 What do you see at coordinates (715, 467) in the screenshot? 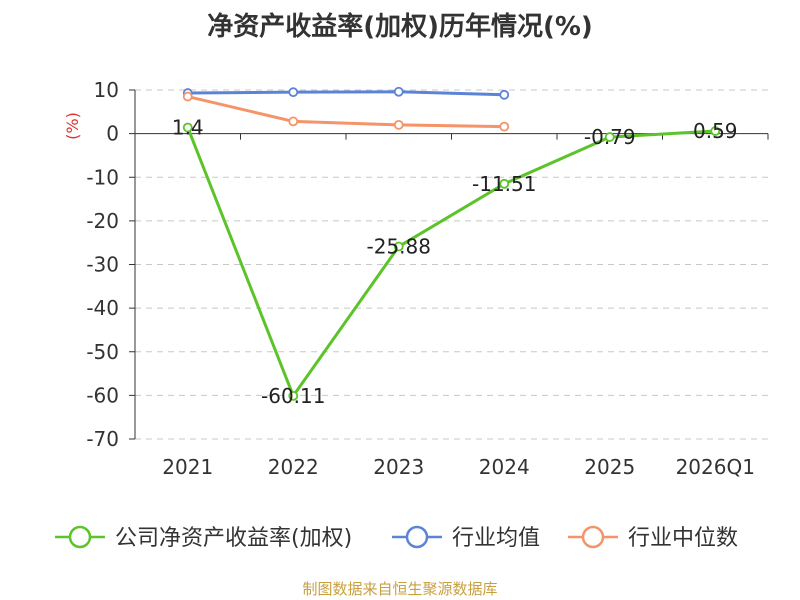
I see `x-tick-label: 2026Q1` at bounding box center [715, 467].